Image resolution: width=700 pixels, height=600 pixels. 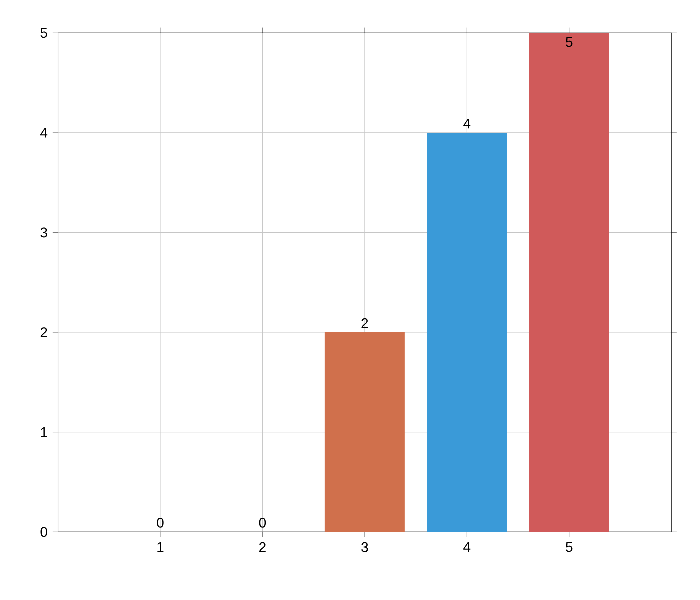 I want to click on y-tick-label: 2, so click(x=44, y=333).